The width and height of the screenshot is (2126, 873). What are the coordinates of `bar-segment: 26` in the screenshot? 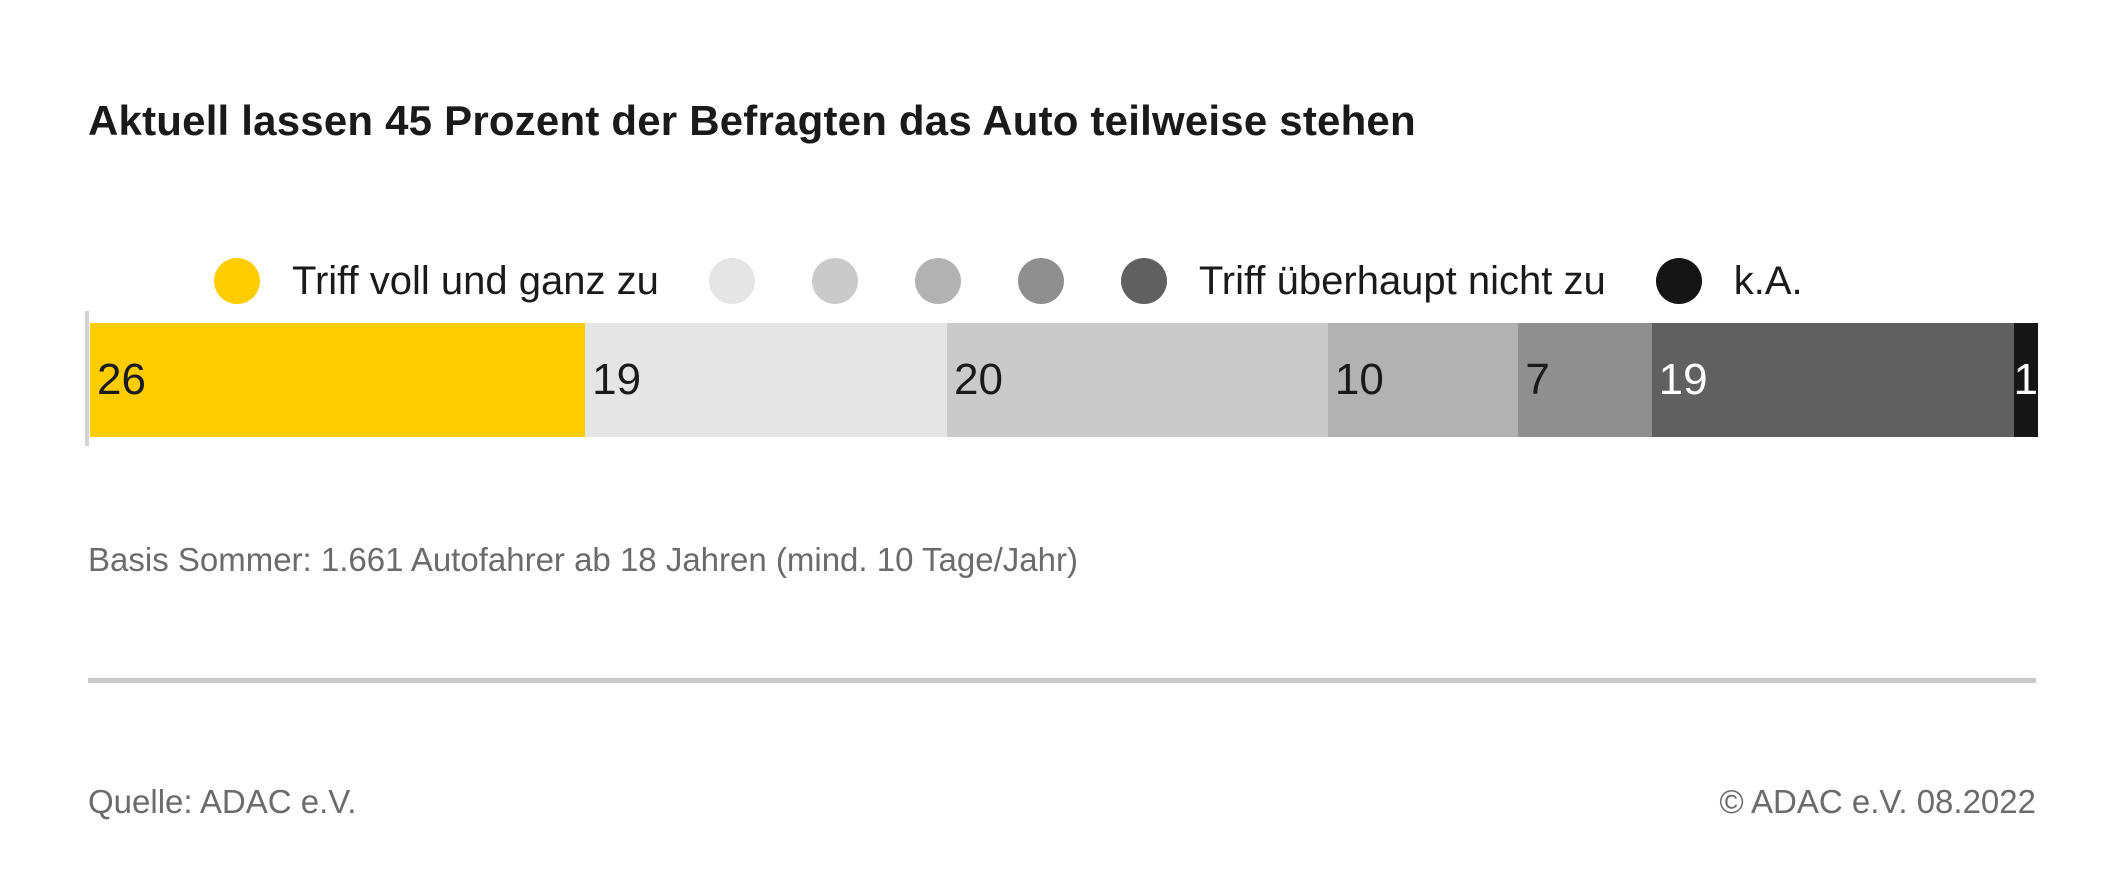 It's located at (338, 380).